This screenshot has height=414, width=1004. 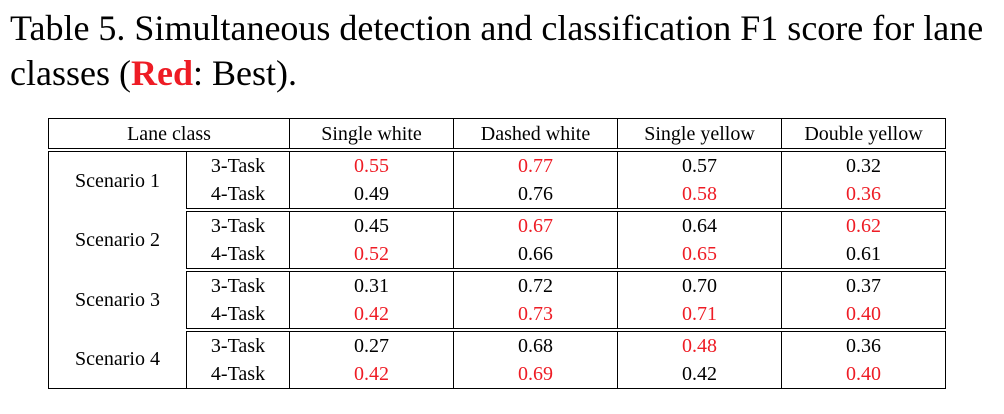 What do you see at coordinates (117, 300) in the screenshot?
I see `scenario-label: Scenario 3` at bounding box center [117, 300].